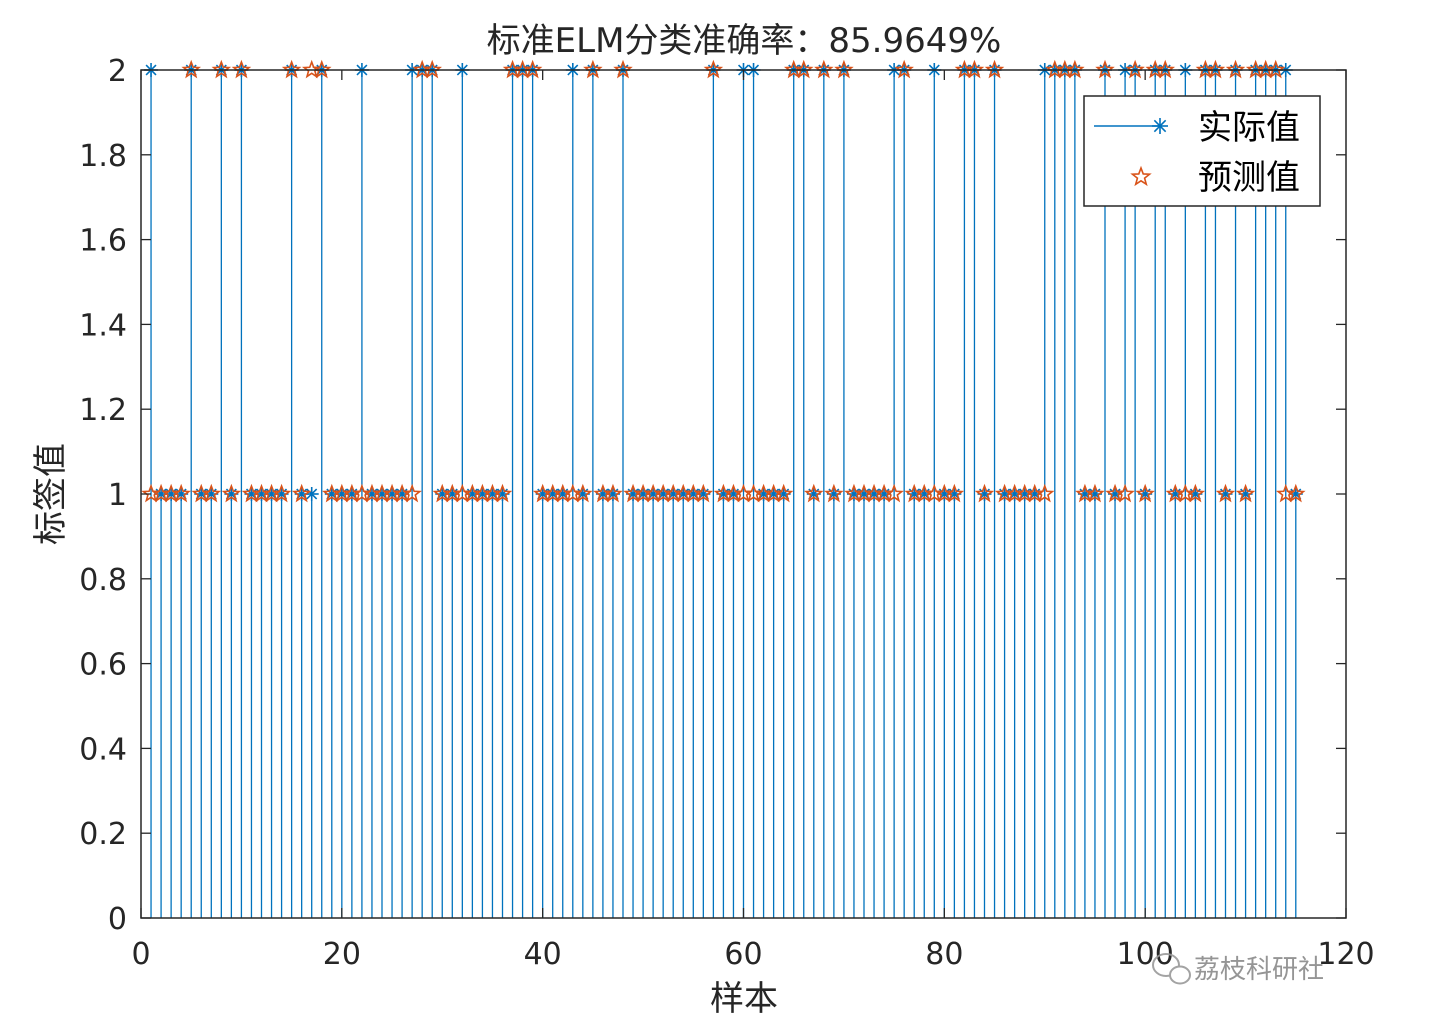  I want to click on y-tick-label: 0.4, so click(103, 749).